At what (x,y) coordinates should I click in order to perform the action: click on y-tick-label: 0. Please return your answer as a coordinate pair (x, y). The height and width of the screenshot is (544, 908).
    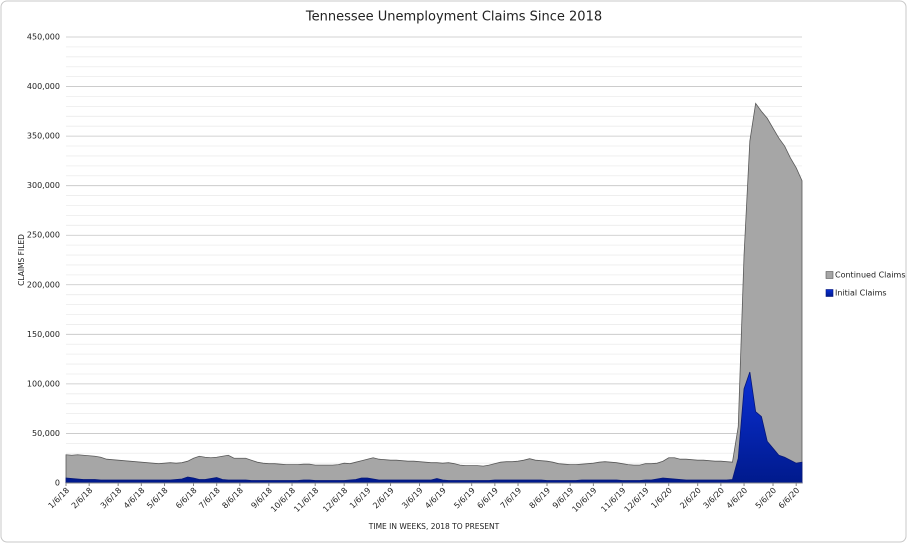
    Looking at the image, I should click on (57, 483).